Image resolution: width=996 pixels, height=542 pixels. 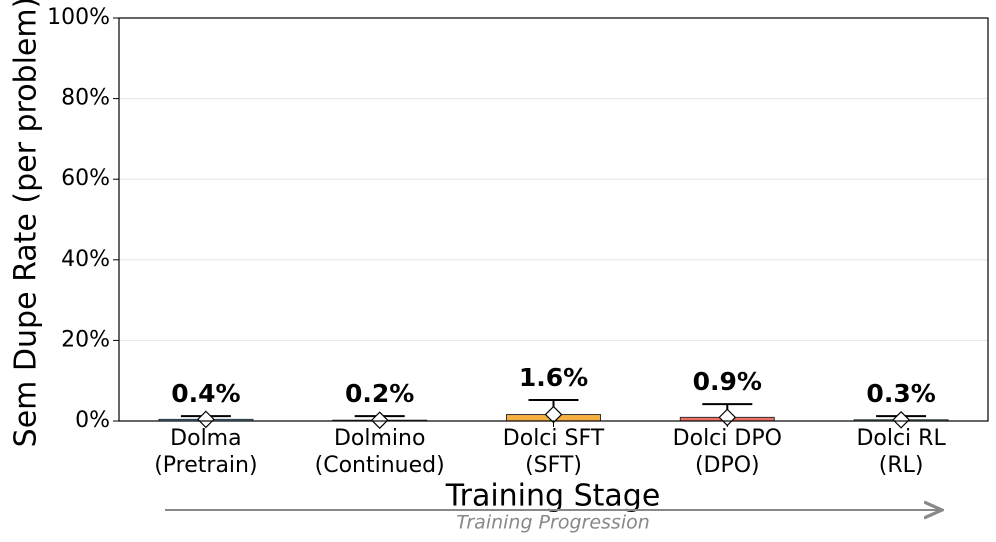 What do you see at coordinates (553, 377) in the screenshot?
I see `value-label: 1.6%` at bounding box center [553, 377].